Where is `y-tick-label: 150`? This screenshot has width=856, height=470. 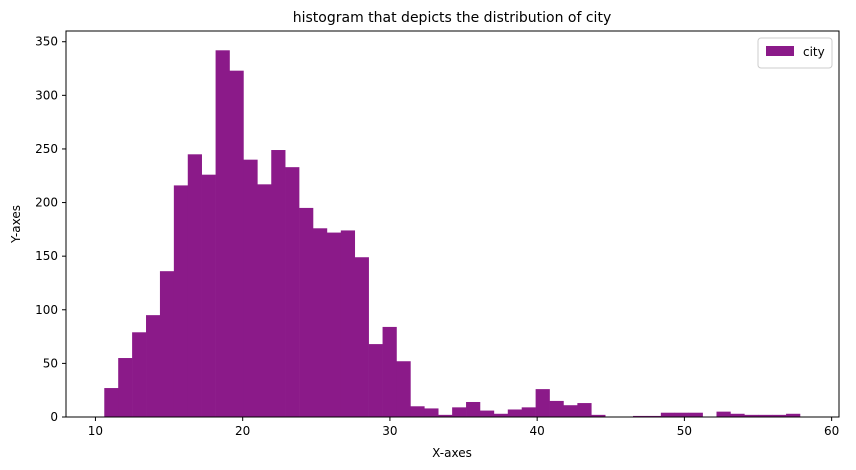 y-tick-label: 150 is located at coordinates (46, 256).